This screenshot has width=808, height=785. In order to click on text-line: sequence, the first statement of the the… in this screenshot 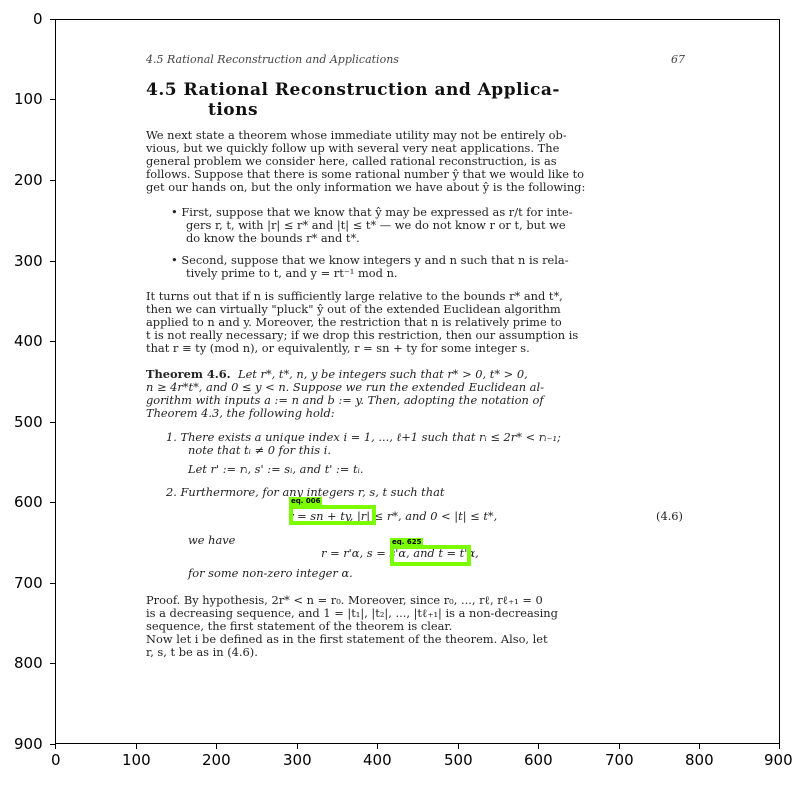, I will do `click(299, 626)`.